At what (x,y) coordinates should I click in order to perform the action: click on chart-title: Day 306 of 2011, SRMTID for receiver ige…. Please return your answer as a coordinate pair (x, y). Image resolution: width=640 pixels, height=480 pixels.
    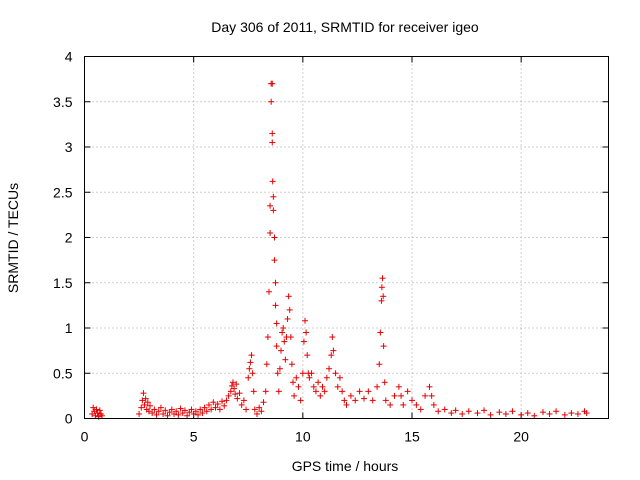
    Looking at the image, I should click on (345, 27).